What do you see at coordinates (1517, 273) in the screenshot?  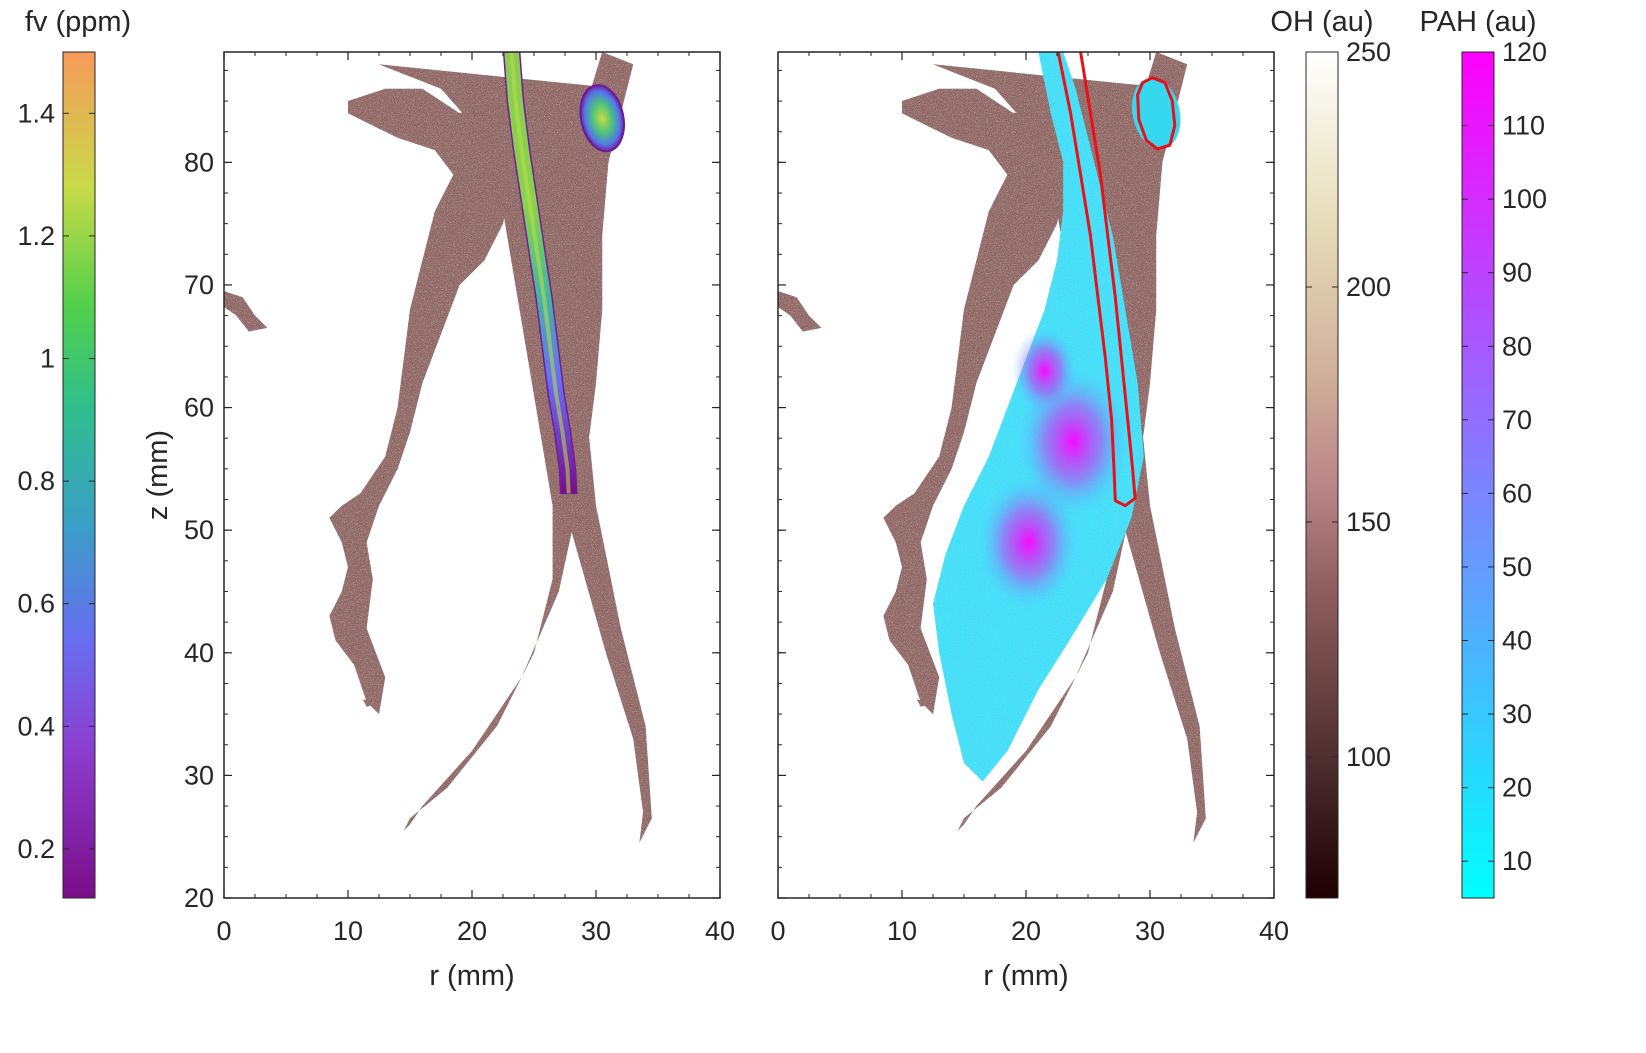 I see `colorbar-tick-label: 90` at bounding box center [1517, 273].